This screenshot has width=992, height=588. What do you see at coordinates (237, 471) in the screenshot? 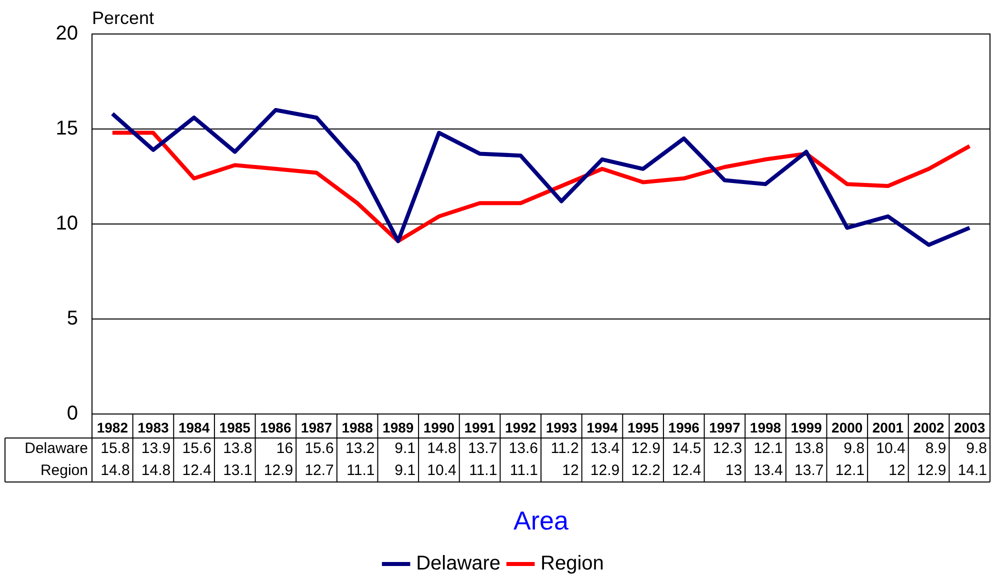
I see `data-label: 13.1` at bounding box center [237, 471].